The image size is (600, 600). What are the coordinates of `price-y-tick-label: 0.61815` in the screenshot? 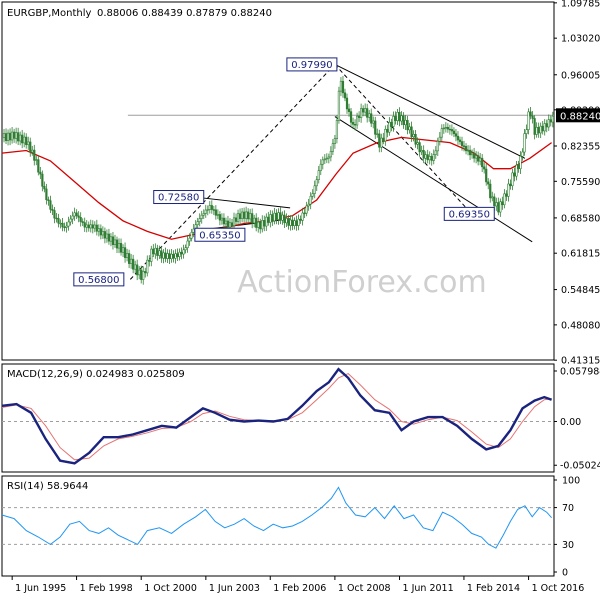 It's located at (580, 254).